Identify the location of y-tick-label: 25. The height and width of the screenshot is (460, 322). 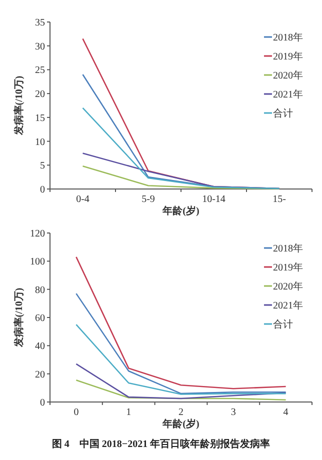
(40, 70).